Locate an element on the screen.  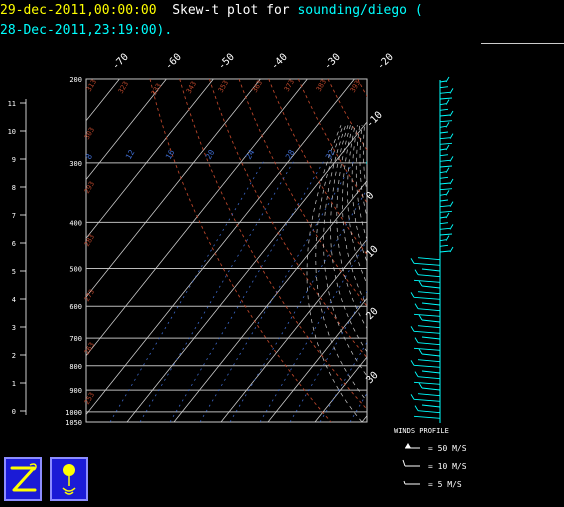
dry-adiabat-label: 393 is located at coordinates (355, 86).